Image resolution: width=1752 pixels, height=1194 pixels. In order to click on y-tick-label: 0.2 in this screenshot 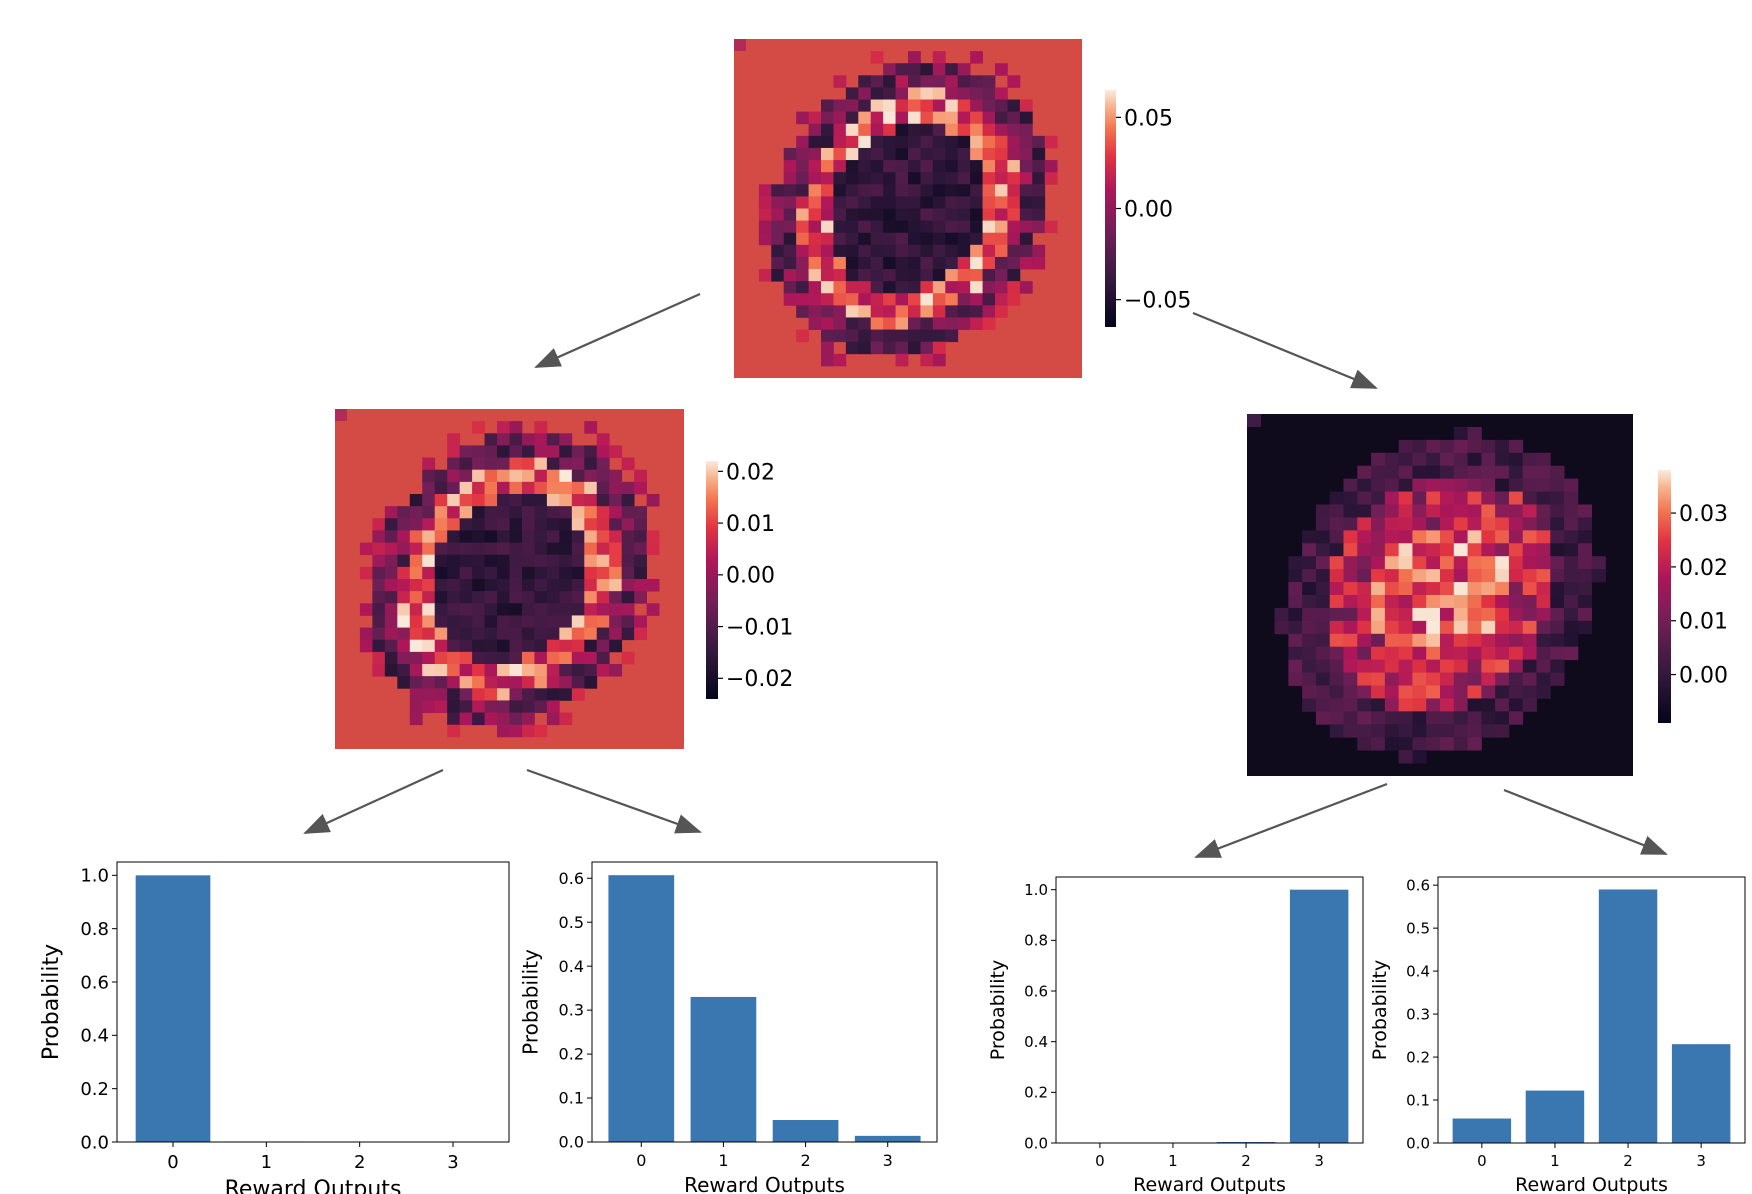, I will do `click(1036, 1093)`.